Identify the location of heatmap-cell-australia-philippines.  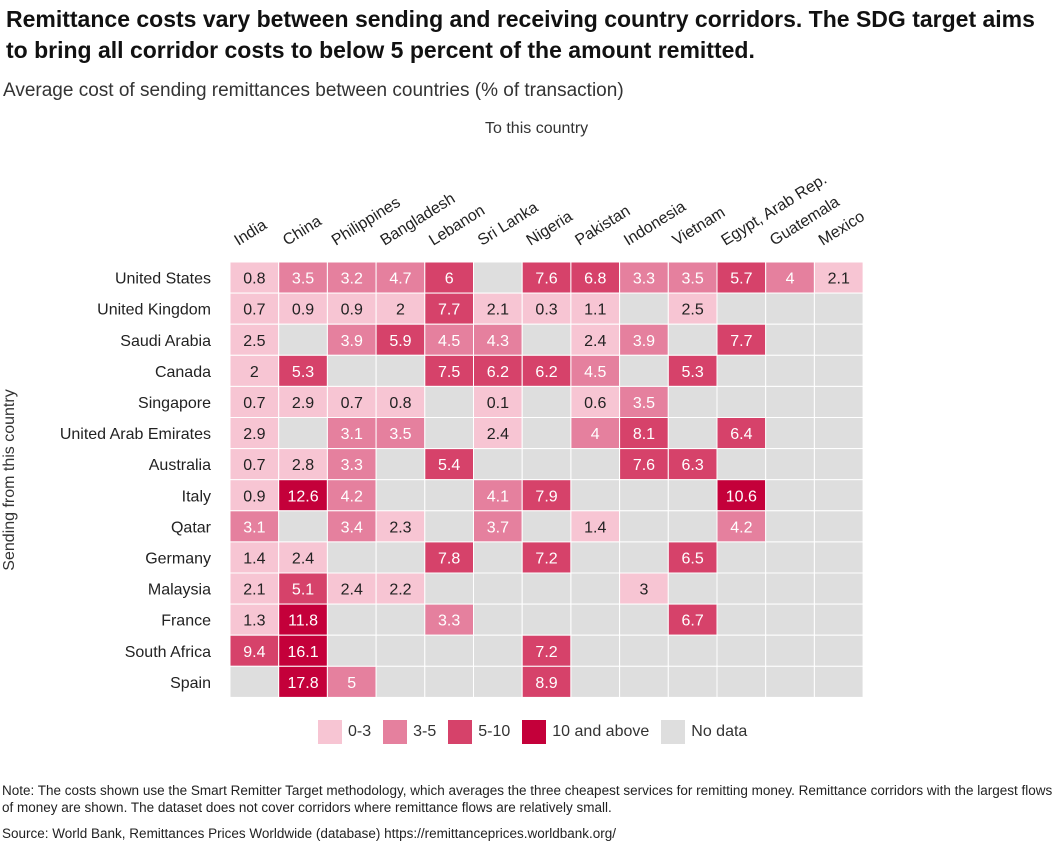
(351, 464).